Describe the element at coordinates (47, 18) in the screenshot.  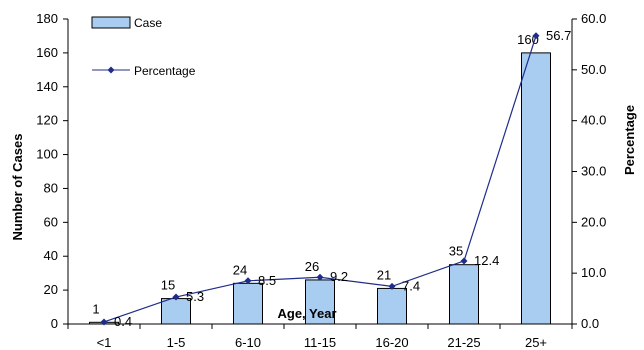
I see `y-tick-label: 180` at that location.